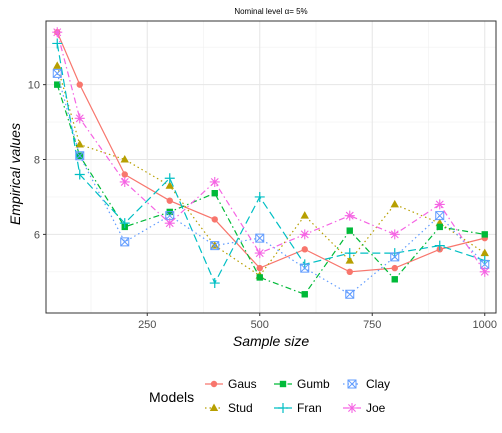 The height and width of the screenshot is (433, 502). I want to click on y-tick-label: 8, so click(37, 161).